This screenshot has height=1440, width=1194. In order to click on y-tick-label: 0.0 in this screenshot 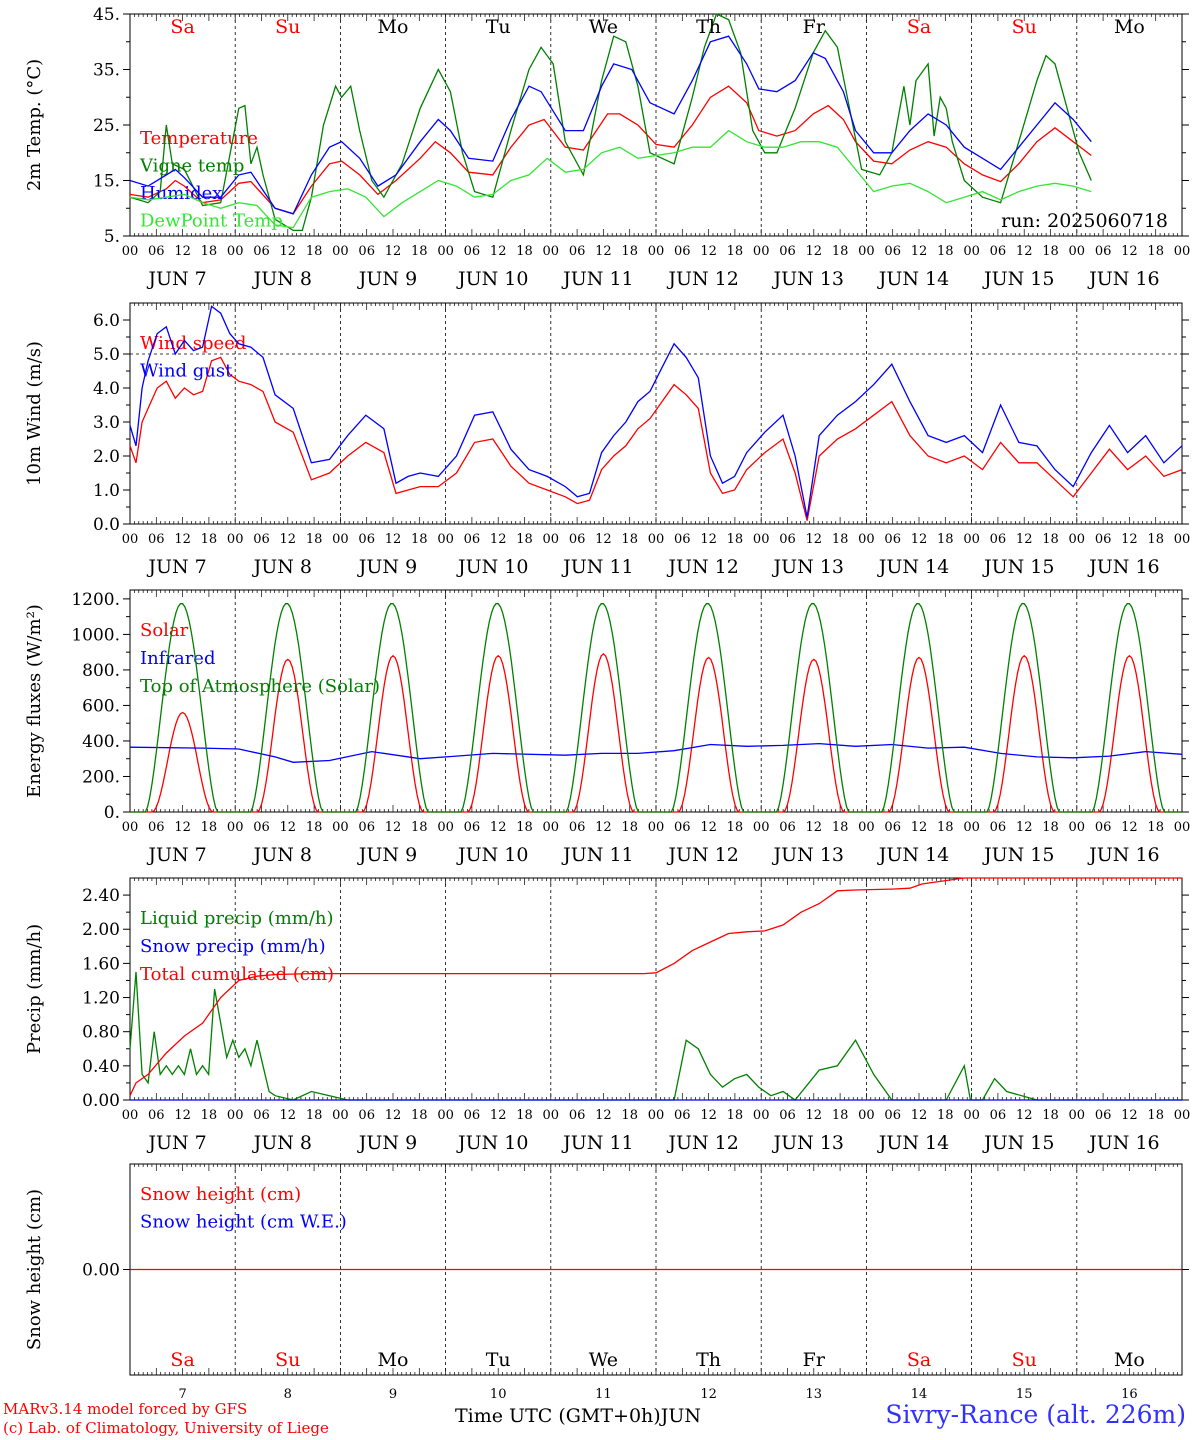, I will do `click(106, 525)`.